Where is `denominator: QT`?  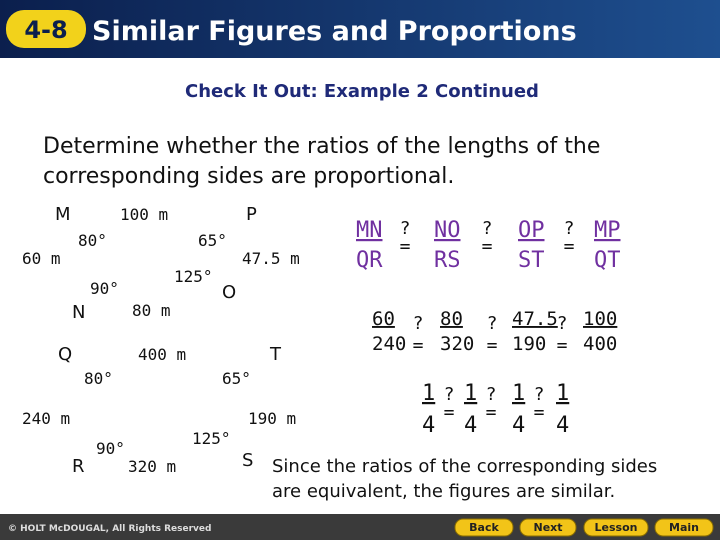
denominator: QT is located at coordinates (607, 260).